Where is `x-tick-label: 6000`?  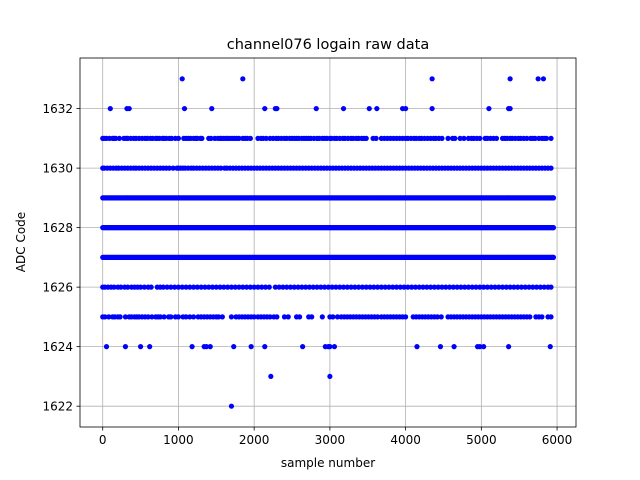
x-tick-label: 6000 is located at coordinates (557, 440).